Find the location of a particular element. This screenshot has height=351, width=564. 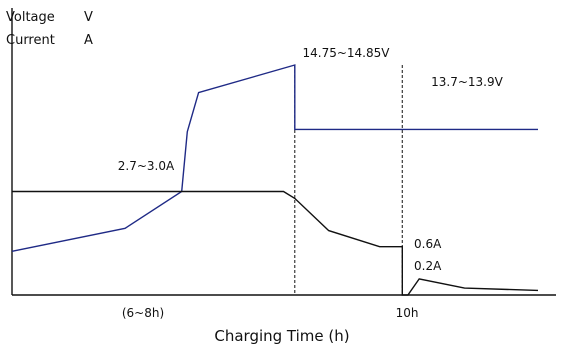

guide-lines is located at coordinates (348, 180).